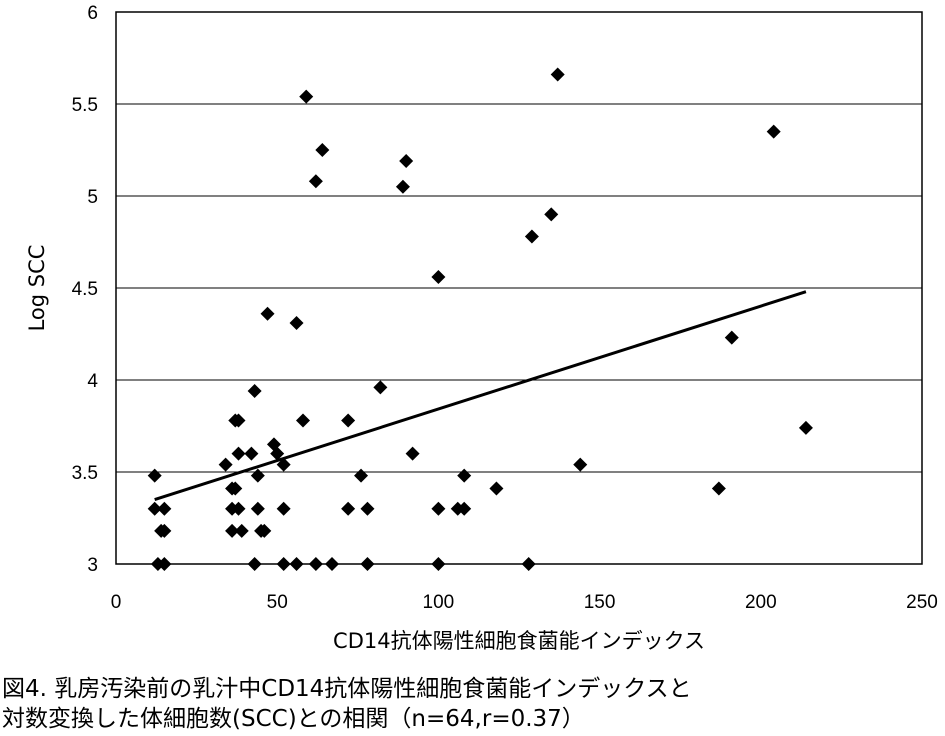 This screenshot has width=945, height=736. Describe the element at coordinates (439, 602) in the screenshot. I see `x-tick-label: 100` at that location.